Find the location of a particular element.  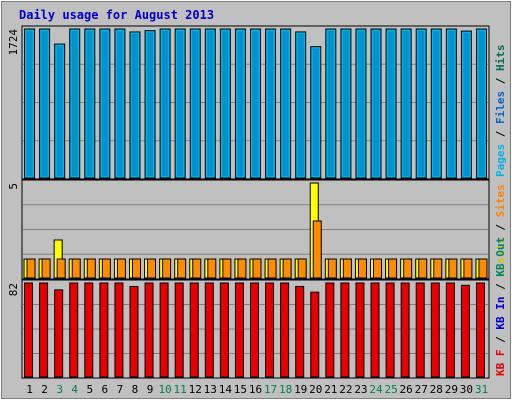

x-tick-label: 9 is located at coordinates (150, 389).